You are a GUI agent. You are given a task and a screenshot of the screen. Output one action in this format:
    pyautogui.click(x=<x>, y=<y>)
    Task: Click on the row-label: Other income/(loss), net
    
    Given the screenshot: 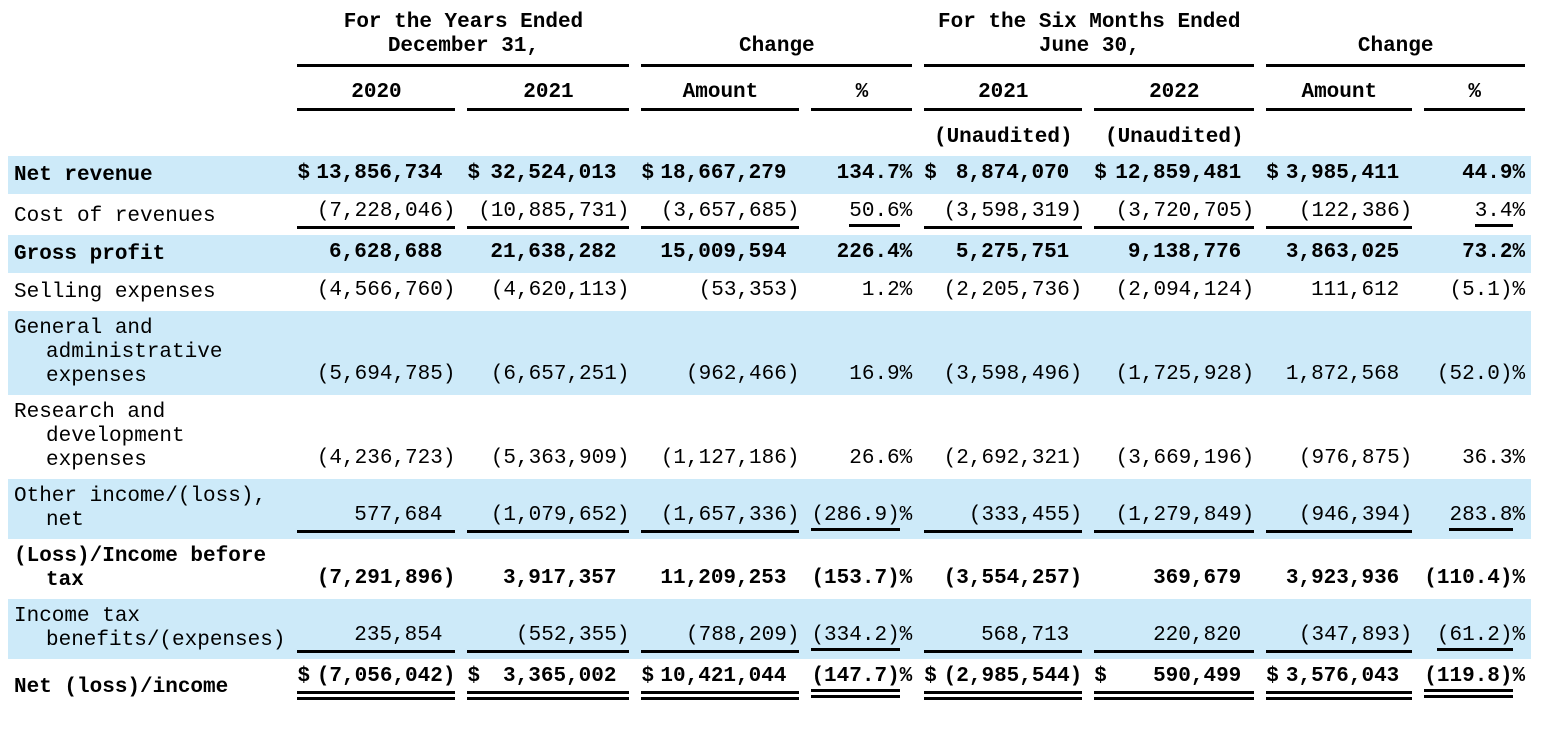 What is the action you would take?
    pyautogui.click(x=140, y=508)
    